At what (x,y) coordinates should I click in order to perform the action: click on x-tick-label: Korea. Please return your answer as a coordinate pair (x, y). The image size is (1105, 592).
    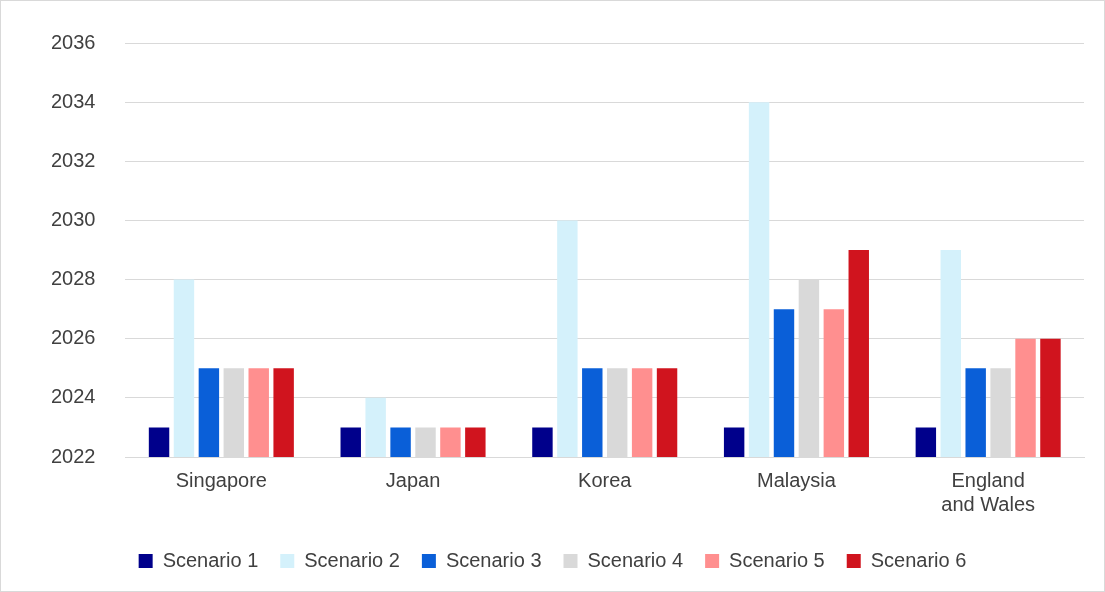
    Looking at the image, I should click on (605, 479).